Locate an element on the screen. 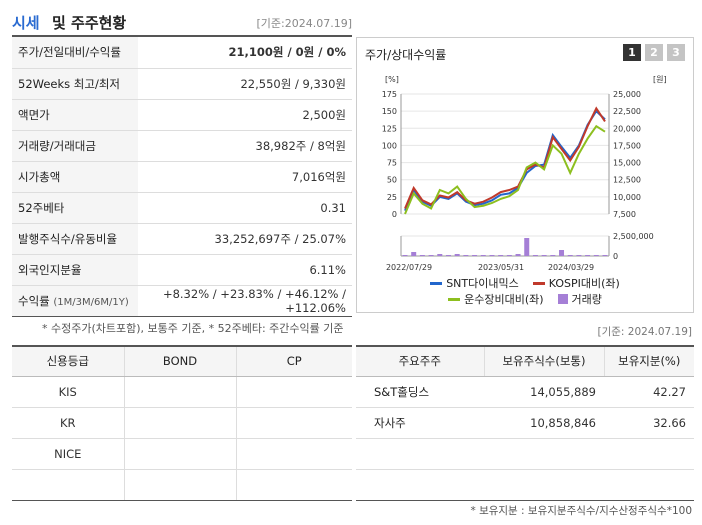 The height and width of the screenshot is (525, 702). table-row: 외국인지분율 6.11% is located at coordinates (182, 270).